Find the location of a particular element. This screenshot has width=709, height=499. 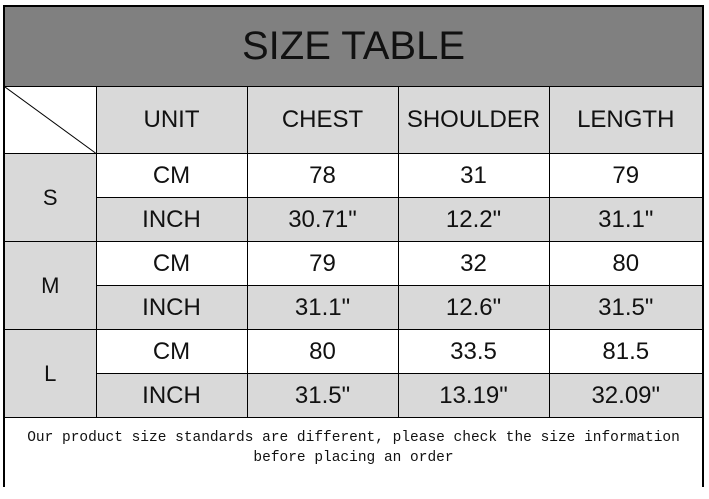

chest-cell: 31.1" is located at coordinates (322, 308).